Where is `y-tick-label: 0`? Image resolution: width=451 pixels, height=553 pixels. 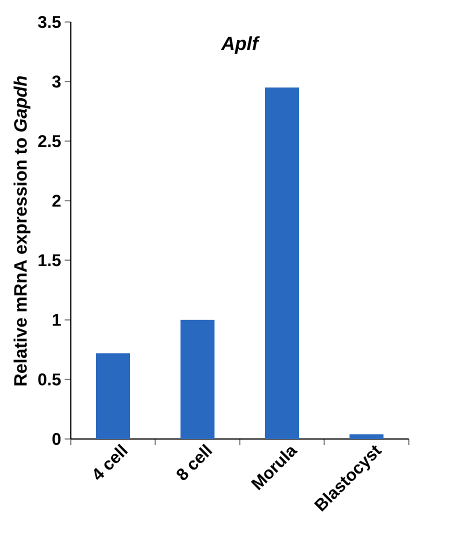 y-tick-label: 0 is located at coordinates (56, 439).